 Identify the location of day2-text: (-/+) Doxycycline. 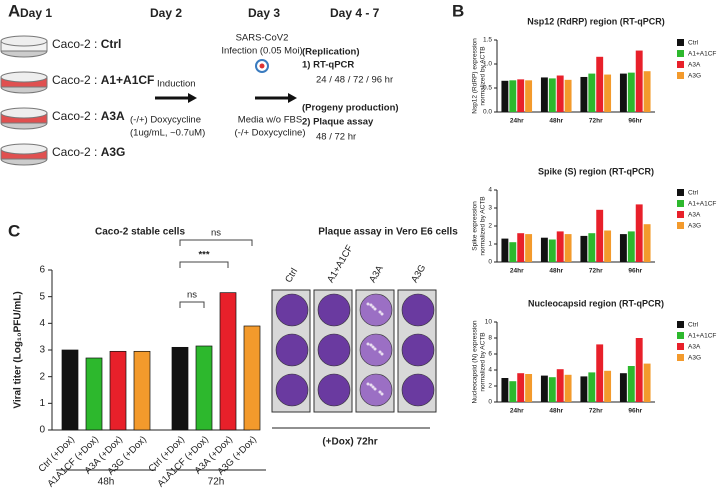
(165, 120).